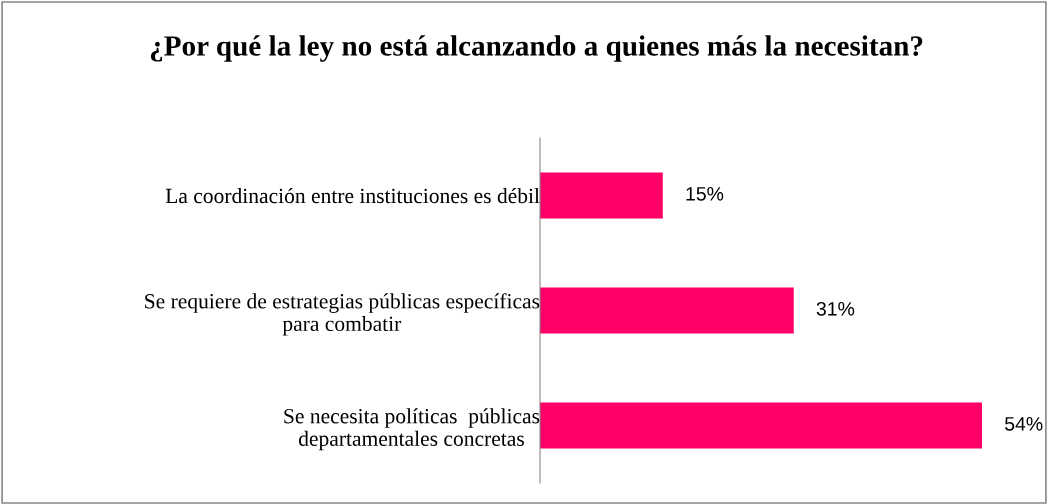 The height and width of the screenshot is (504, 1048). What do you see at coordinates (536, 48) in the screenshot?
I see `chart-title: ¿Por qué la ley no está alcanzando a quienes más la necesitan?` at bounding box center [536, 48].